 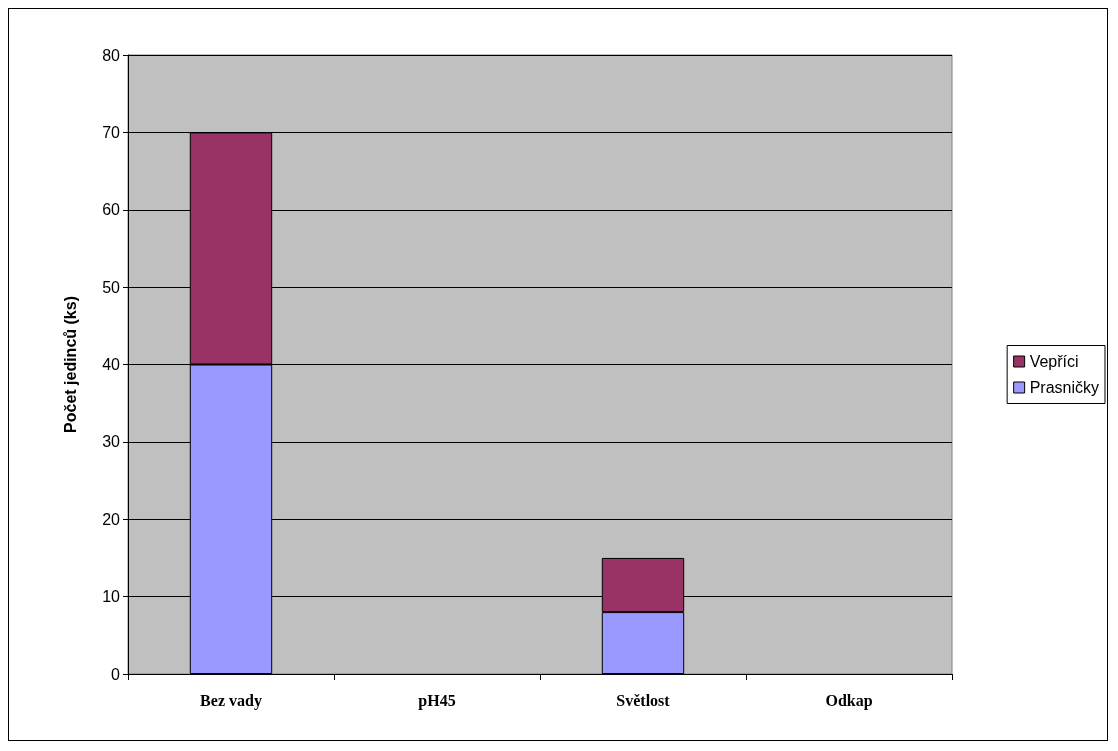 What do you see at coordinates (116, 674) in the screenshot?
I see `y-tick-label: 0` at bounding box center [116, 674].